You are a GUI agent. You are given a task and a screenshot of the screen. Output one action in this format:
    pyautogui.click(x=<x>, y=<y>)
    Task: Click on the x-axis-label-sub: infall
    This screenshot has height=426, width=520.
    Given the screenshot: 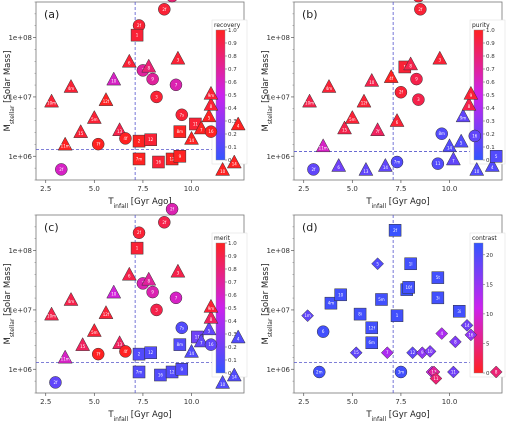 What is the action you would take?
    pyautogui.click(x=379, y=206)
    